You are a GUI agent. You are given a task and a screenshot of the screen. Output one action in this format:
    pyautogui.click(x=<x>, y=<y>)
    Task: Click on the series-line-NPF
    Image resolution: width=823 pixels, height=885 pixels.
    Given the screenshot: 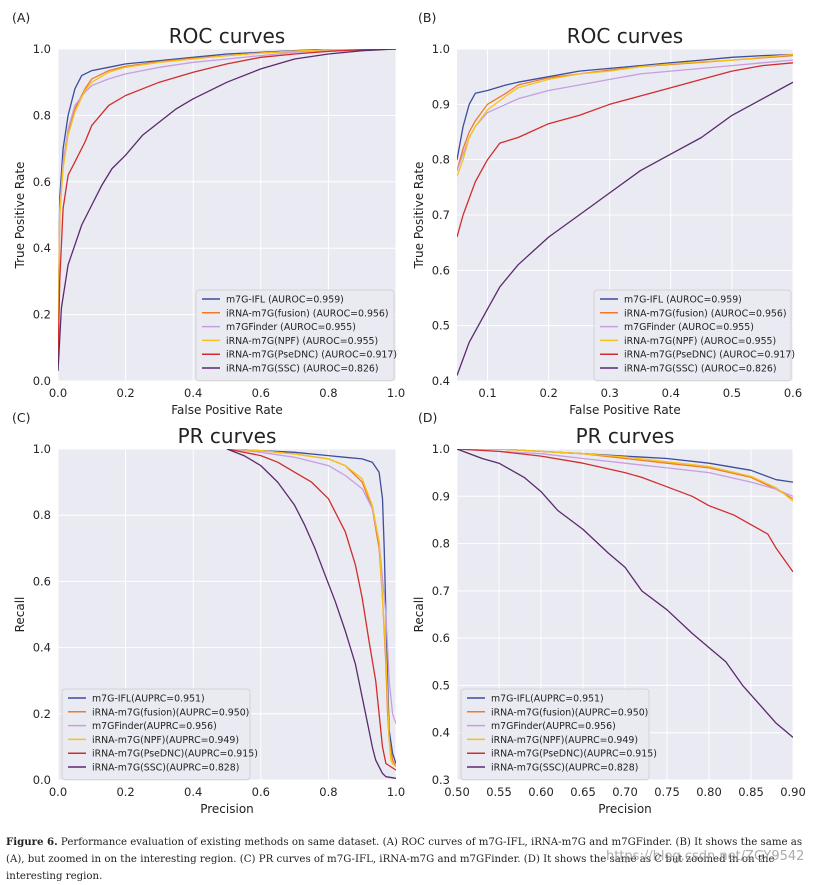 What is the action you would take?
    pyautogui.click(x=227, y=207)
    